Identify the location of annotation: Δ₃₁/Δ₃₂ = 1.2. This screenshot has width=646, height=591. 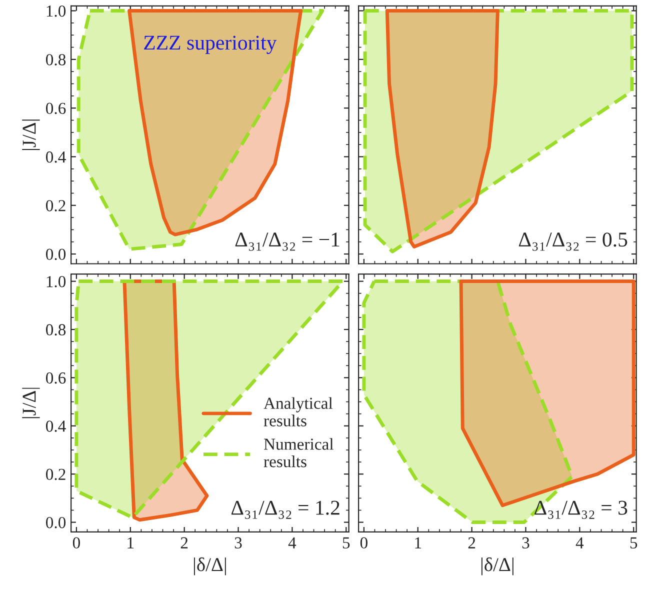
(285, 509).